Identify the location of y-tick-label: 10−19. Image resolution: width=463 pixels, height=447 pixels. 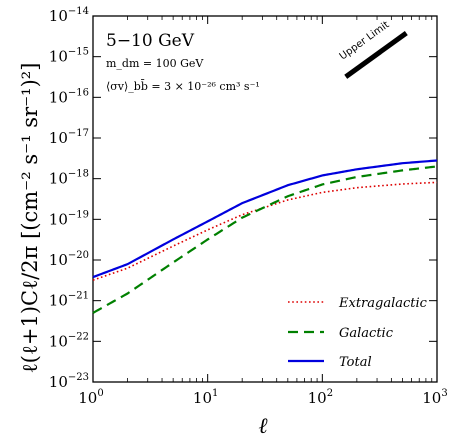
(69, 218).